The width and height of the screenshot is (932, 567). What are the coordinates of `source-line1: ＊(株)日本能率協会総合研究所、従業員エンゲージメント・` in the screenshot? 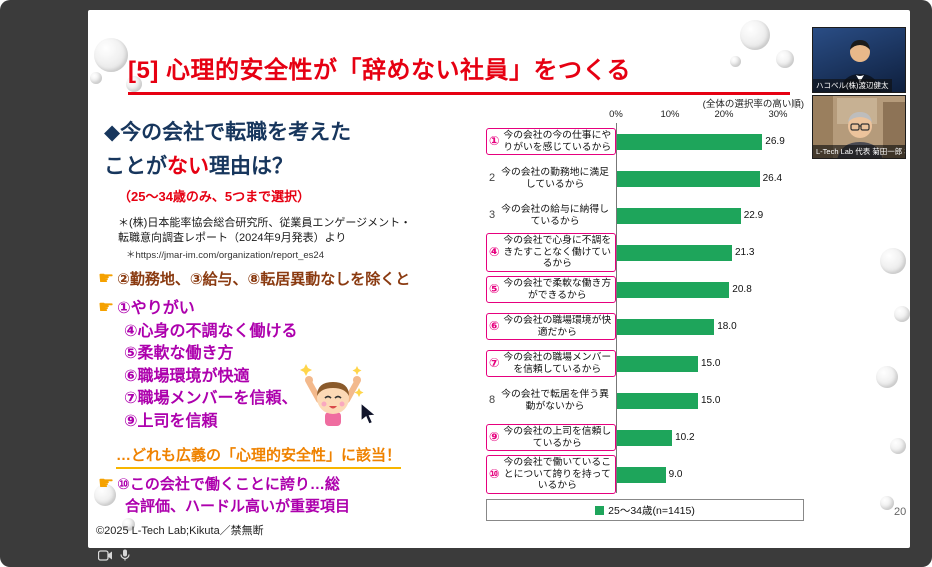 It's located at (265, 223).